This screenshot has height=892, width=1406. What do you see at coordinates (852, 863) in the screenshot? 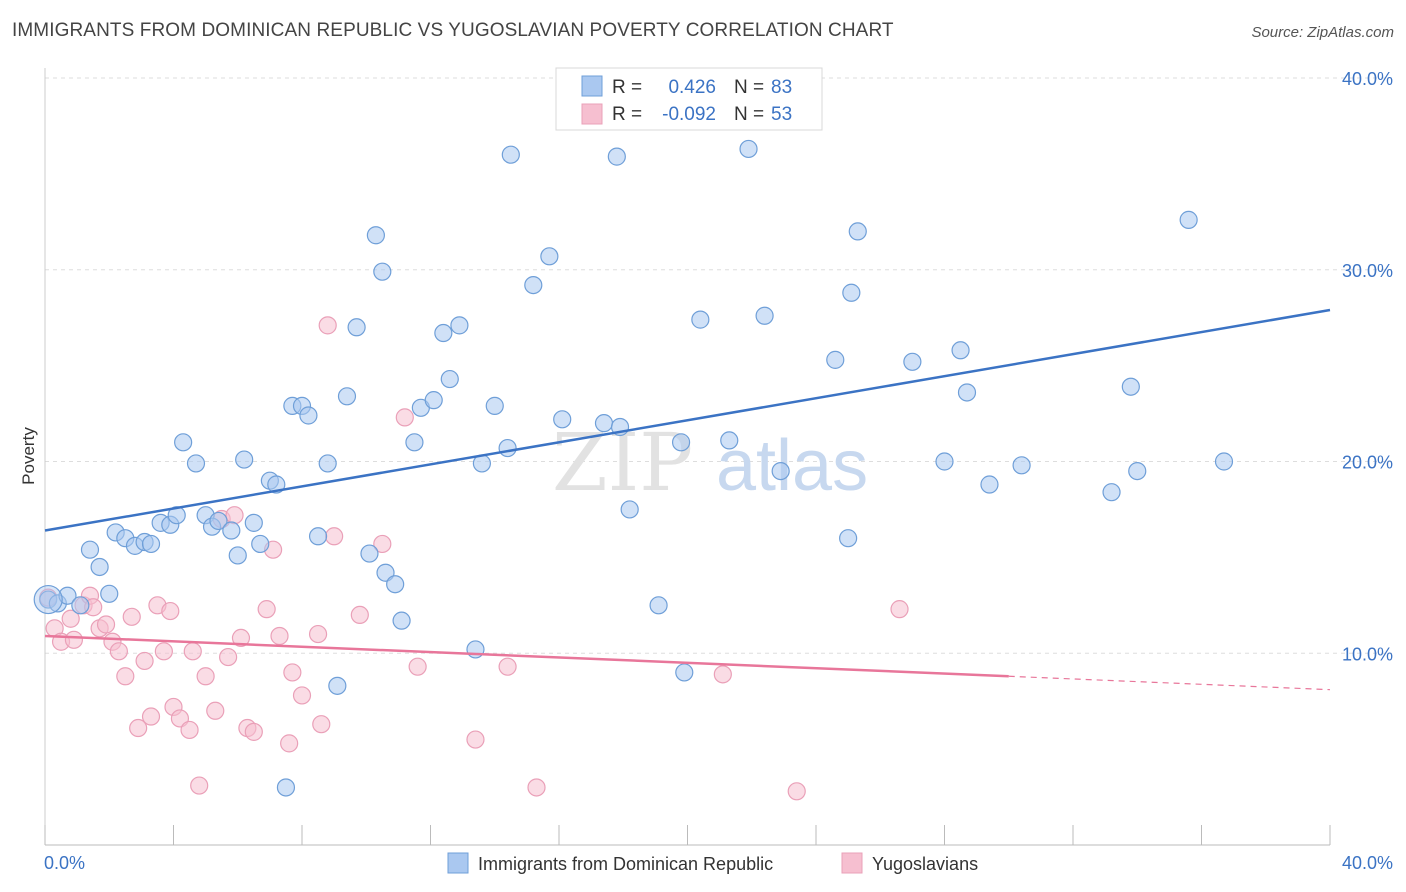
I see `bottom-legend-swatch-pink` at bounding box center [852, 863].